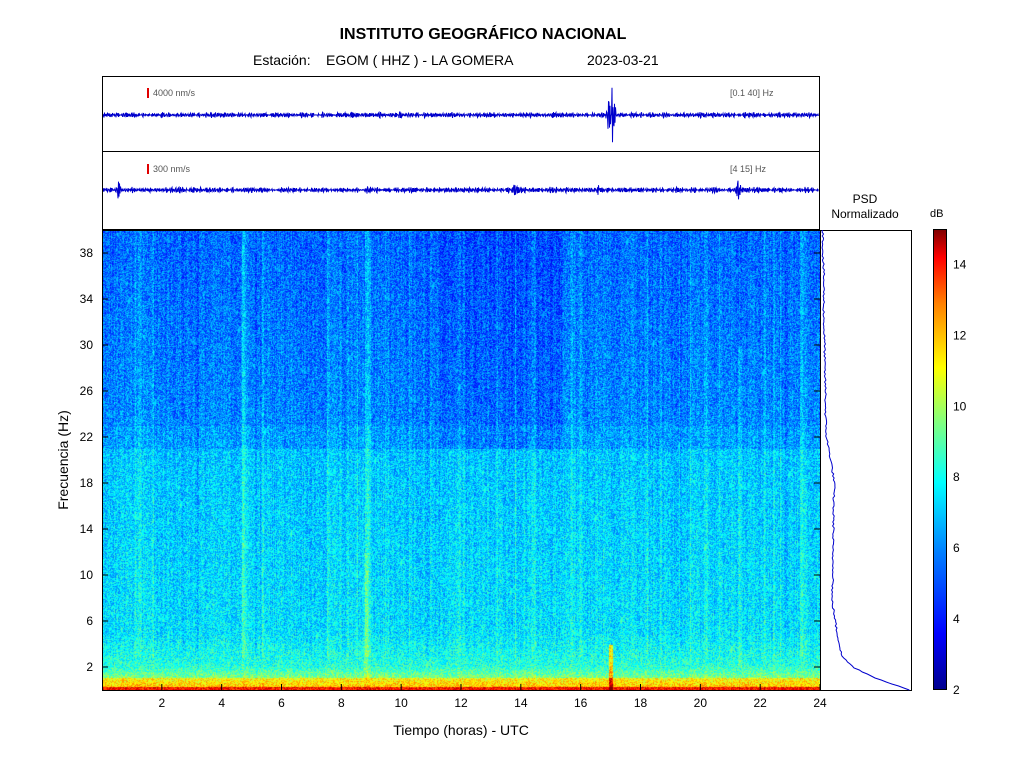 Image resolution: width=1025 pixels, height=768 pixels. What do you see at coordinates (87, 529) in the screenshot?
I see `y-tick-label: 14` at bounding box center [87, 529].